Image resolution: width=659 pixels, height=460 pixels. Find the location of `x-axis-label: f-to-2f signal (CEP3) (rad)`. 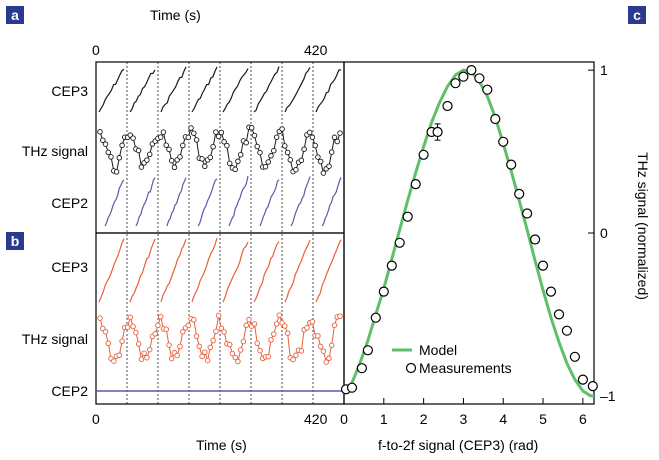

x-axis-label: f-to-2f signal (CEP3) (rad) is located at coordinates (458, 445).